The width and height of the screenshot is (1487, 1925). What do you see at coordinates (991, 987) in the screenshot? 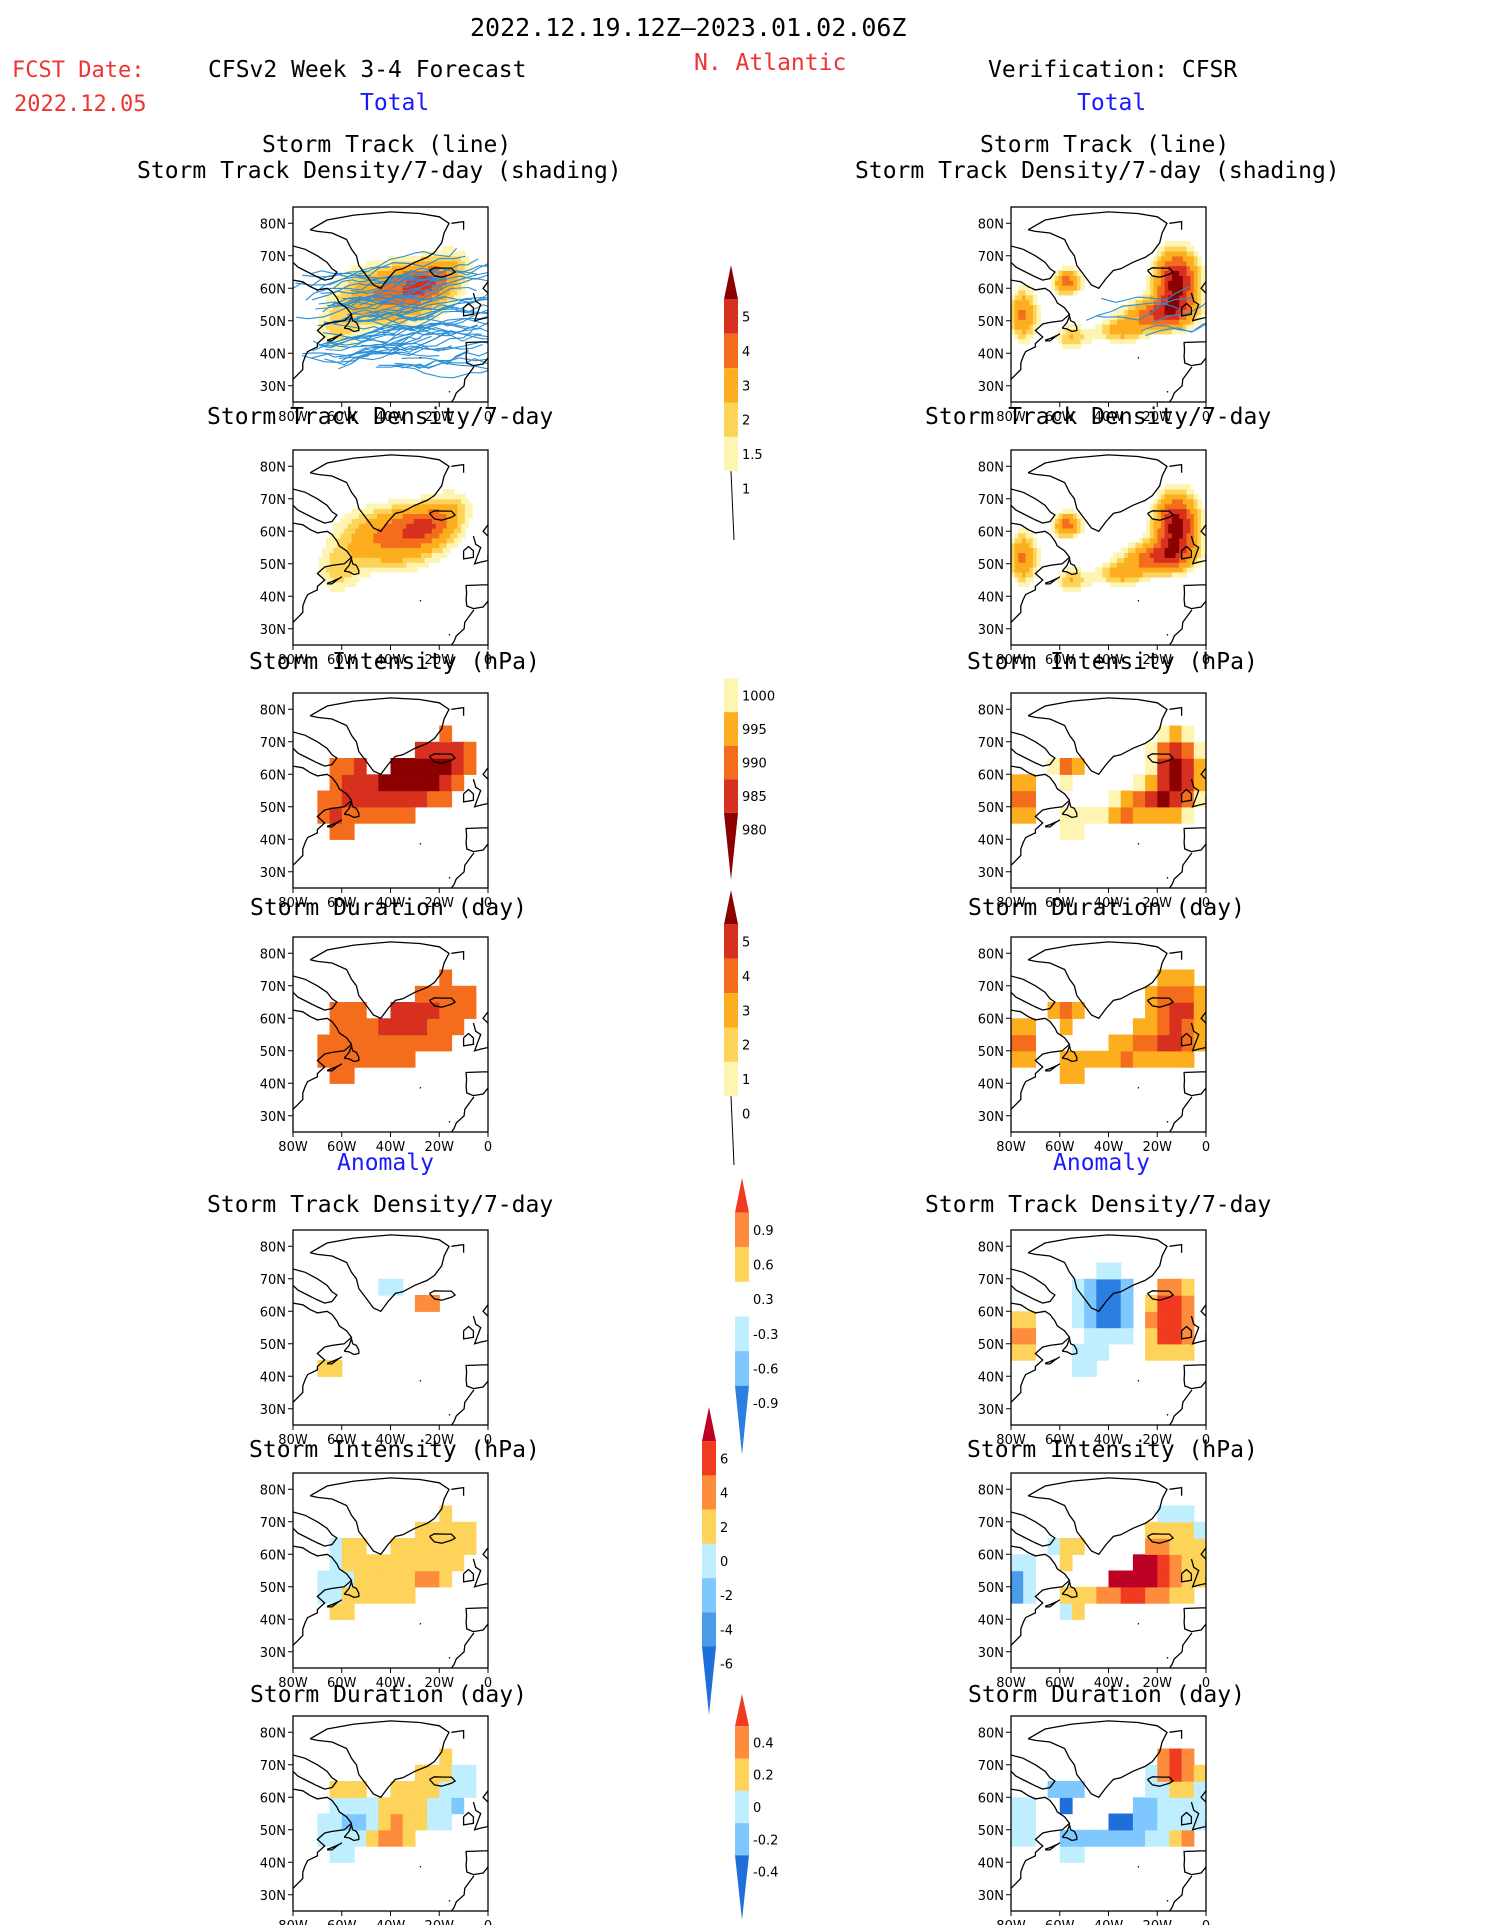
I see `lat-tick-label: 70N` at bounding box center [991, 987].